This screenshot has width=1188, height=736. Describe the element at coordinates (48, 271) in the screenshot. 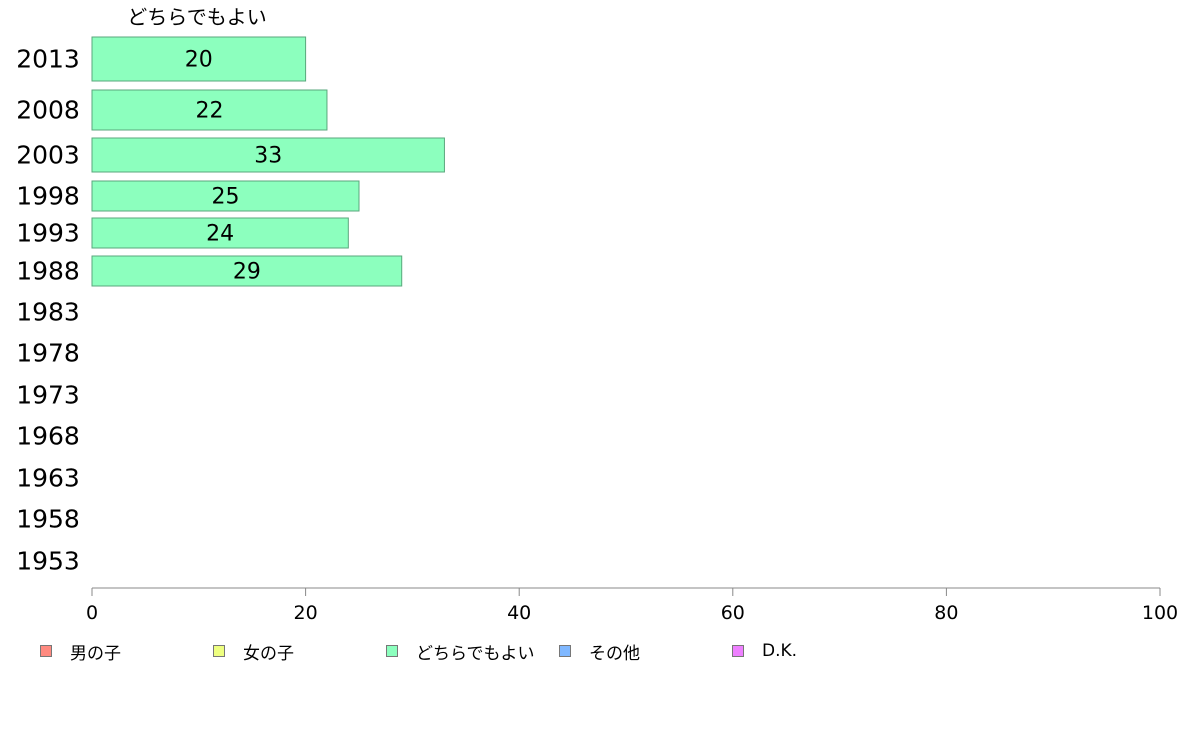

I see `y-tick-label-1988: 1988` at that location.